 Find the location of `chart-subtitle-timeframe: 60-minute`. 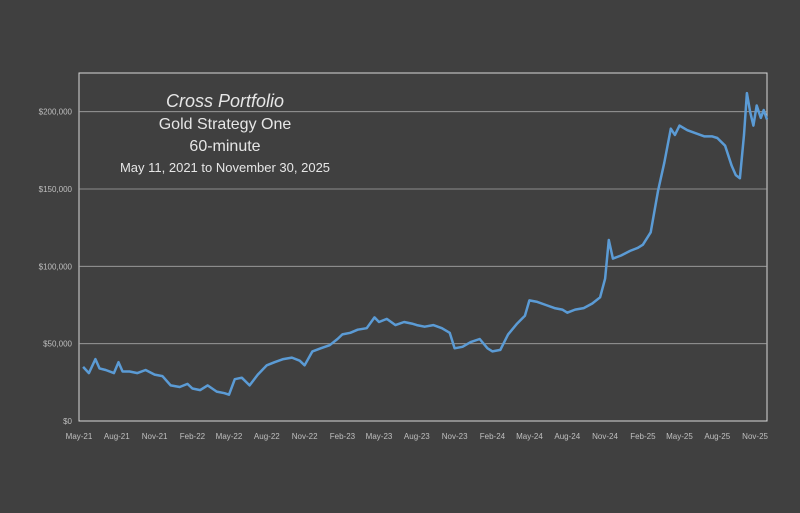

chart-subtitle-timeframe: 60-minute is located at coordinates (225, 146).